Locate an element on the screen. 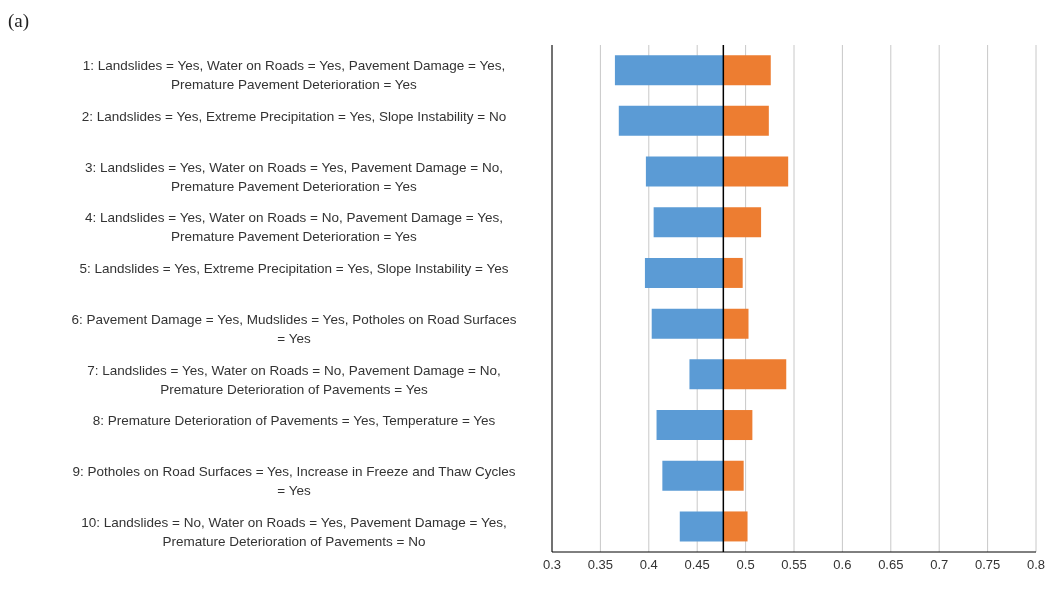  y-tick-label: 2: Landslides = Yes, Extreme Precipitation = Yes, Slope Instability = No is located at coordinates (294, 117).